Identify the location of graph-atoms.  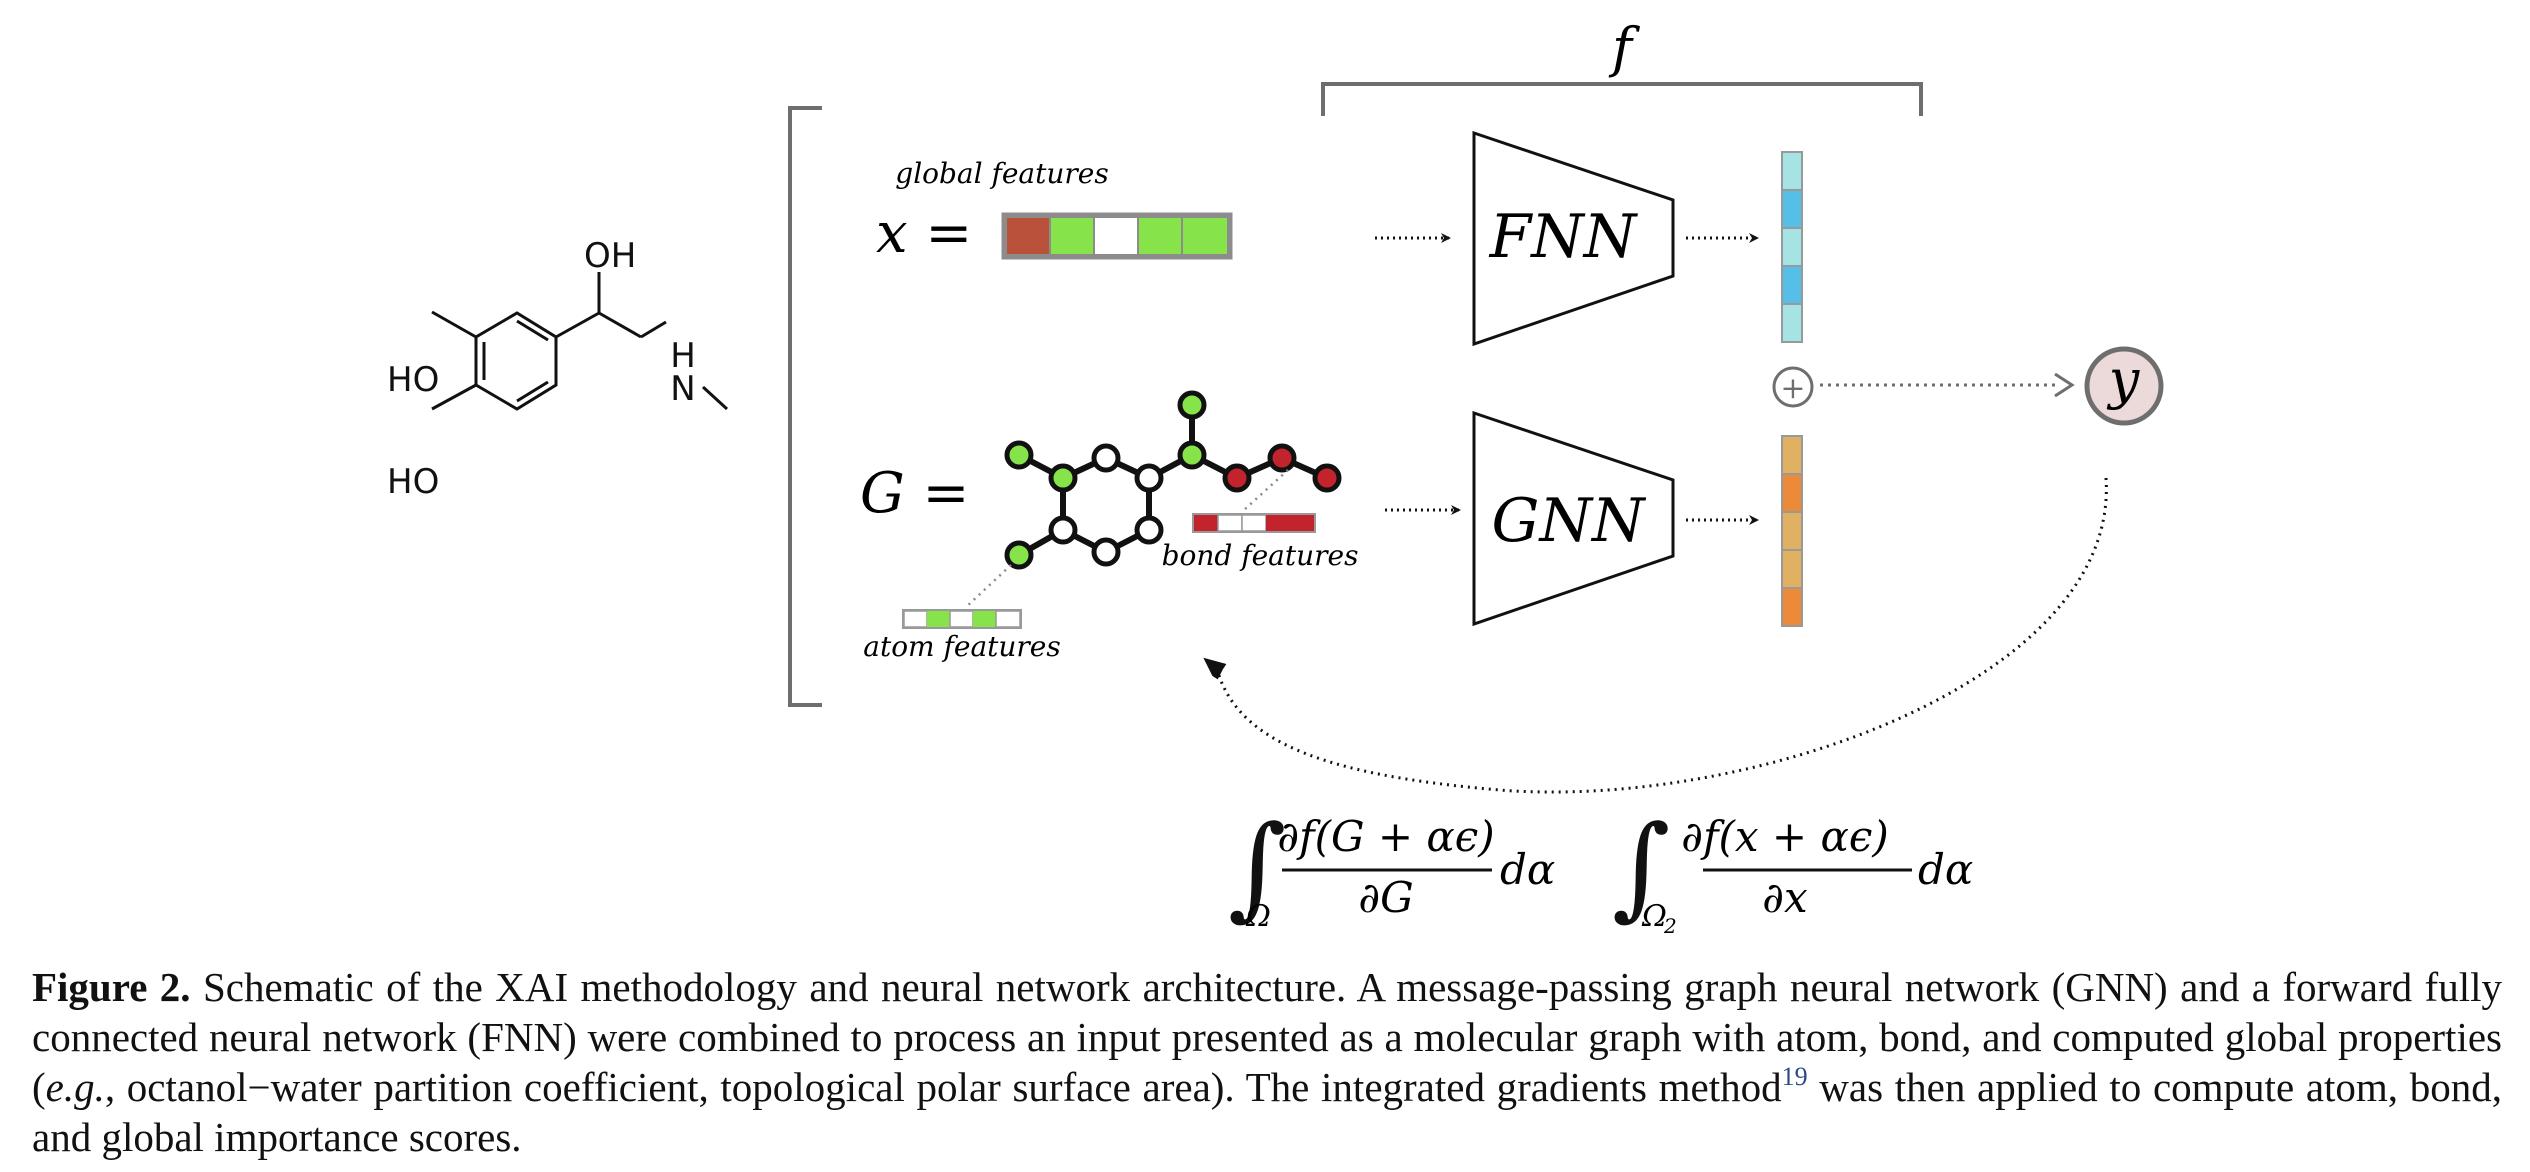
(1173, 480).